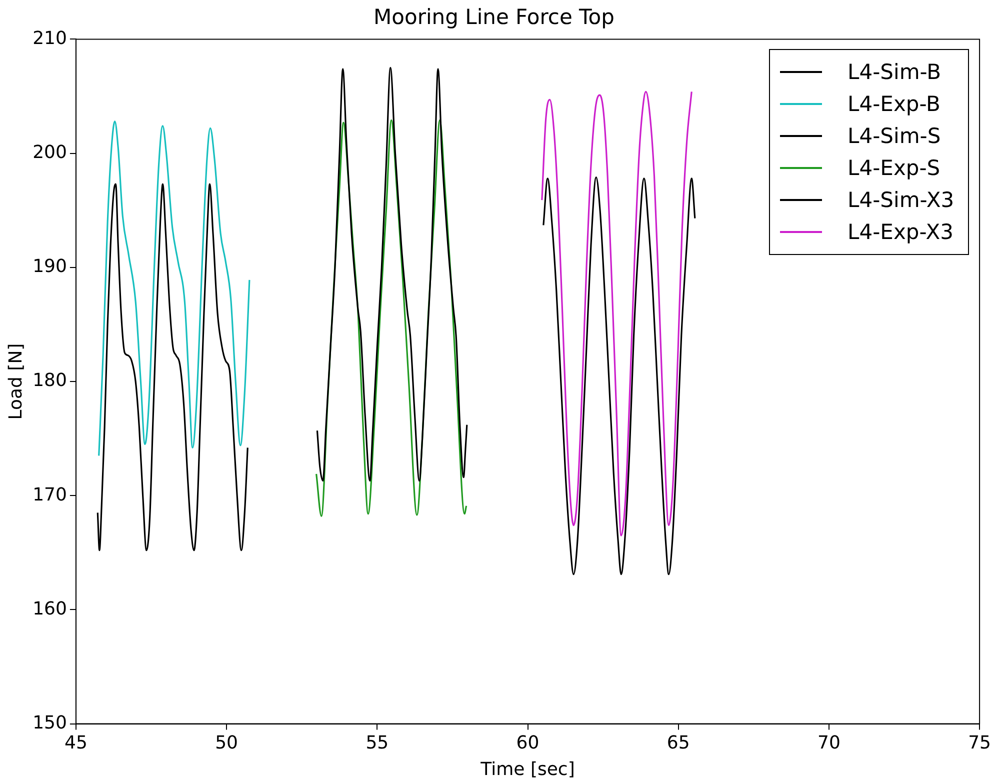 The image size is (994, 783). Describe the element at coordinates (901, 200) in the screenshot. I see `legend-label: L4-Sim-X3` at that location.